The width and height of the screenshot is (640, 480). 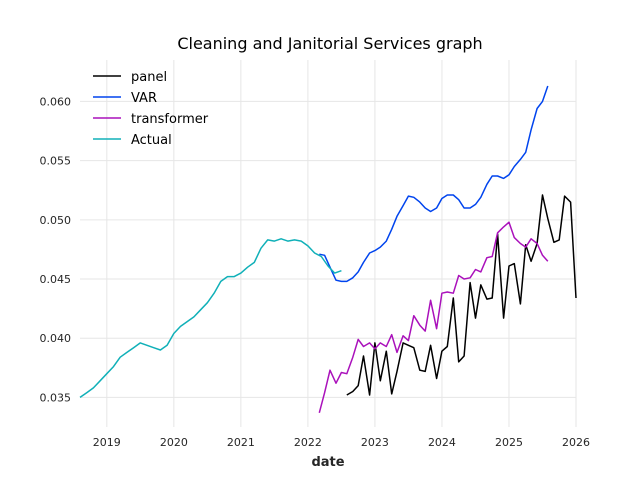 I want to click on y-axis-ticks: 0.035 0.040 0.045 0.050 0.055 0.060, so click(x=56, y=249).